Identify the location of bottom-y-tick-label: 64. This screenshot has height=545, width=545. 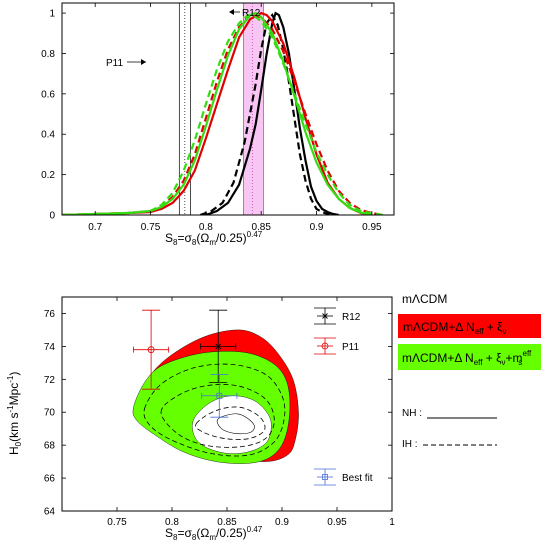
(50, 512).